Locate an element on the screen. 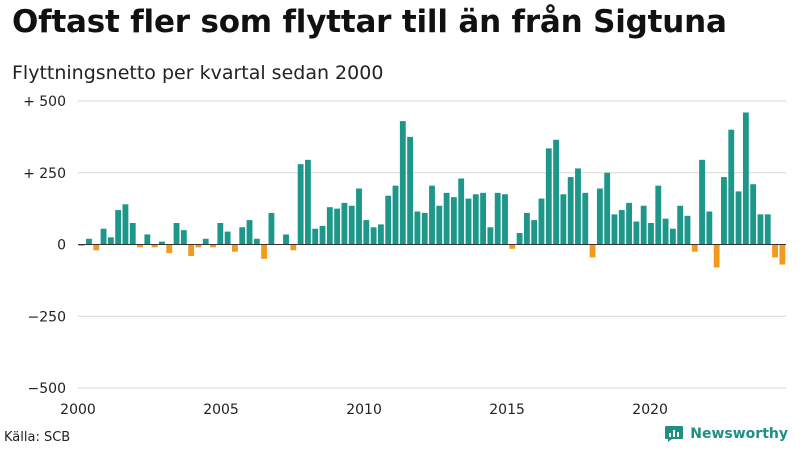 This screenshot has width=800, height=450. chart-subtitle: Flyttningsnetto per kvartal sedan 2000 is located at coordinates (198, 73).